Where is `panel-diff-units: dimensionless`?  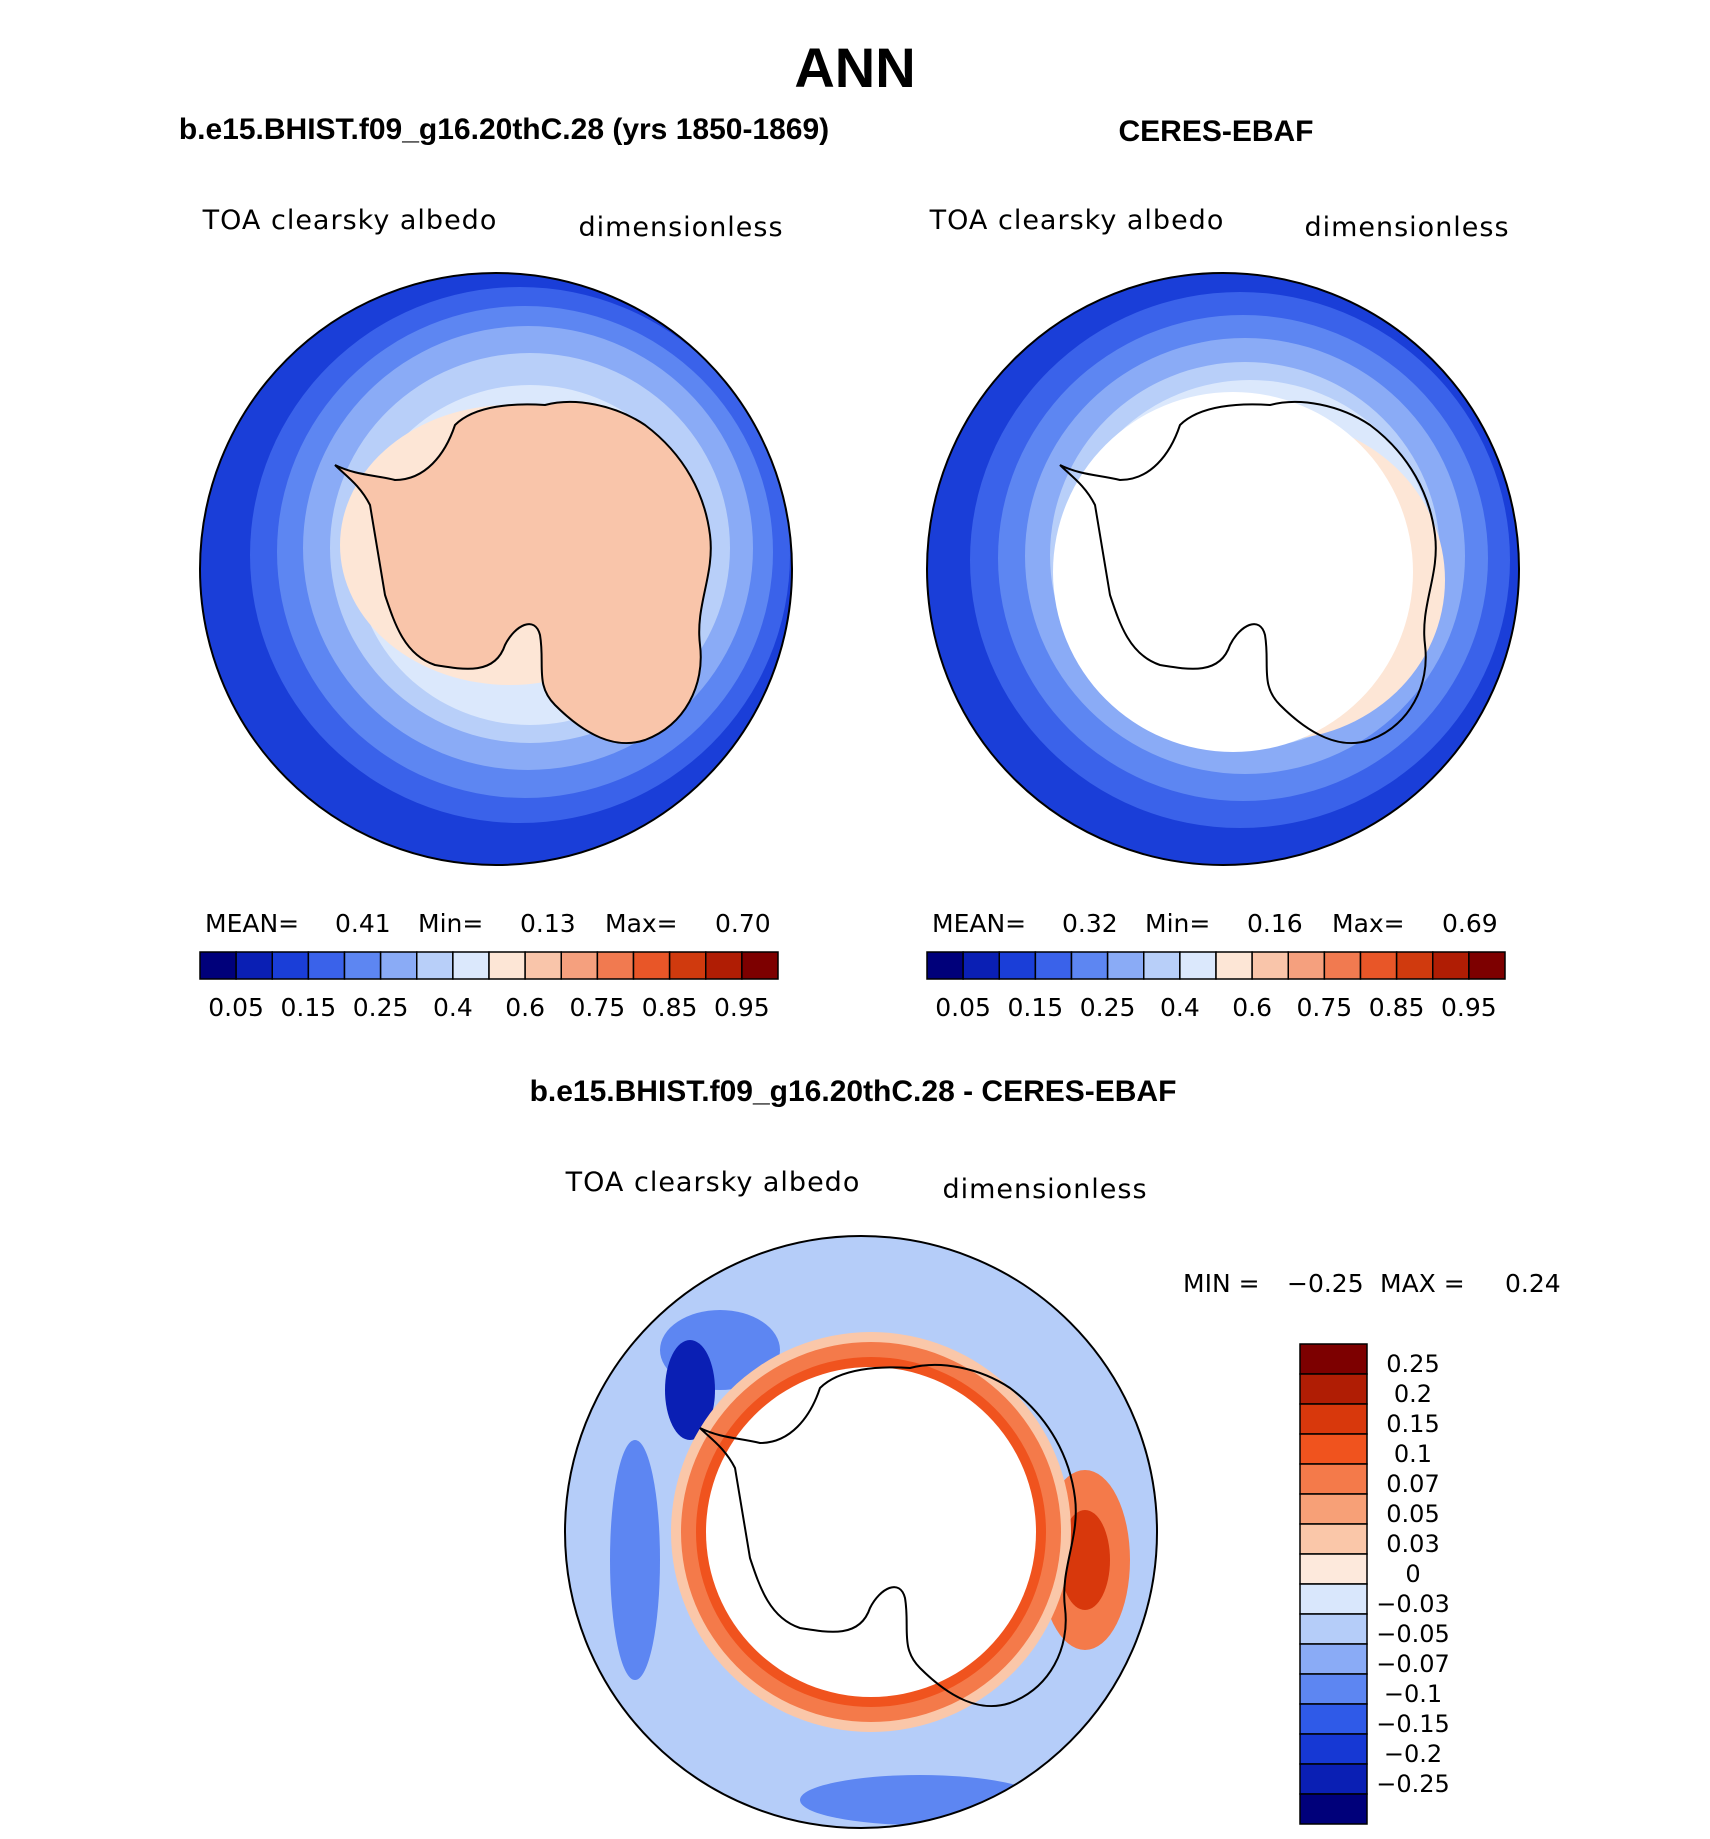
panel-diff-units: dimensionless is located at coordinates (1044, 1189).